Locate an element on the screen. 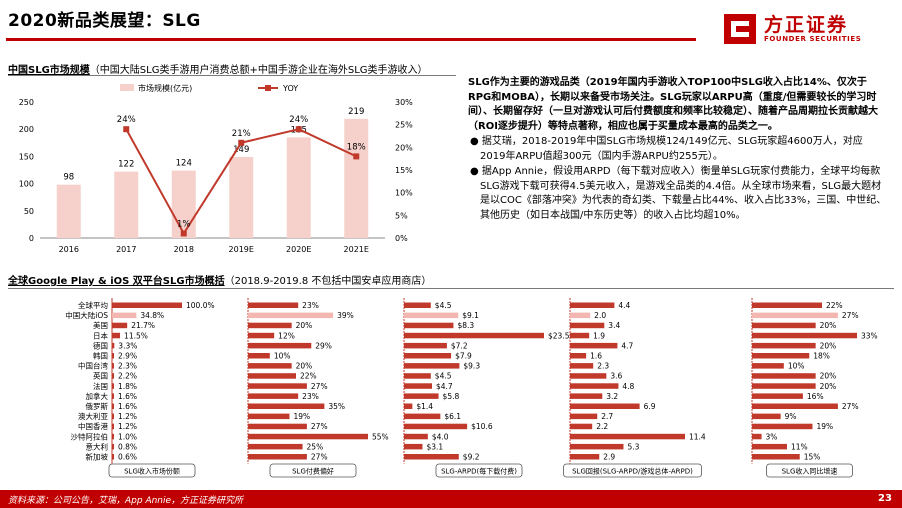  panel-bar-label: $4.5 is located at coordinates (443, 376).